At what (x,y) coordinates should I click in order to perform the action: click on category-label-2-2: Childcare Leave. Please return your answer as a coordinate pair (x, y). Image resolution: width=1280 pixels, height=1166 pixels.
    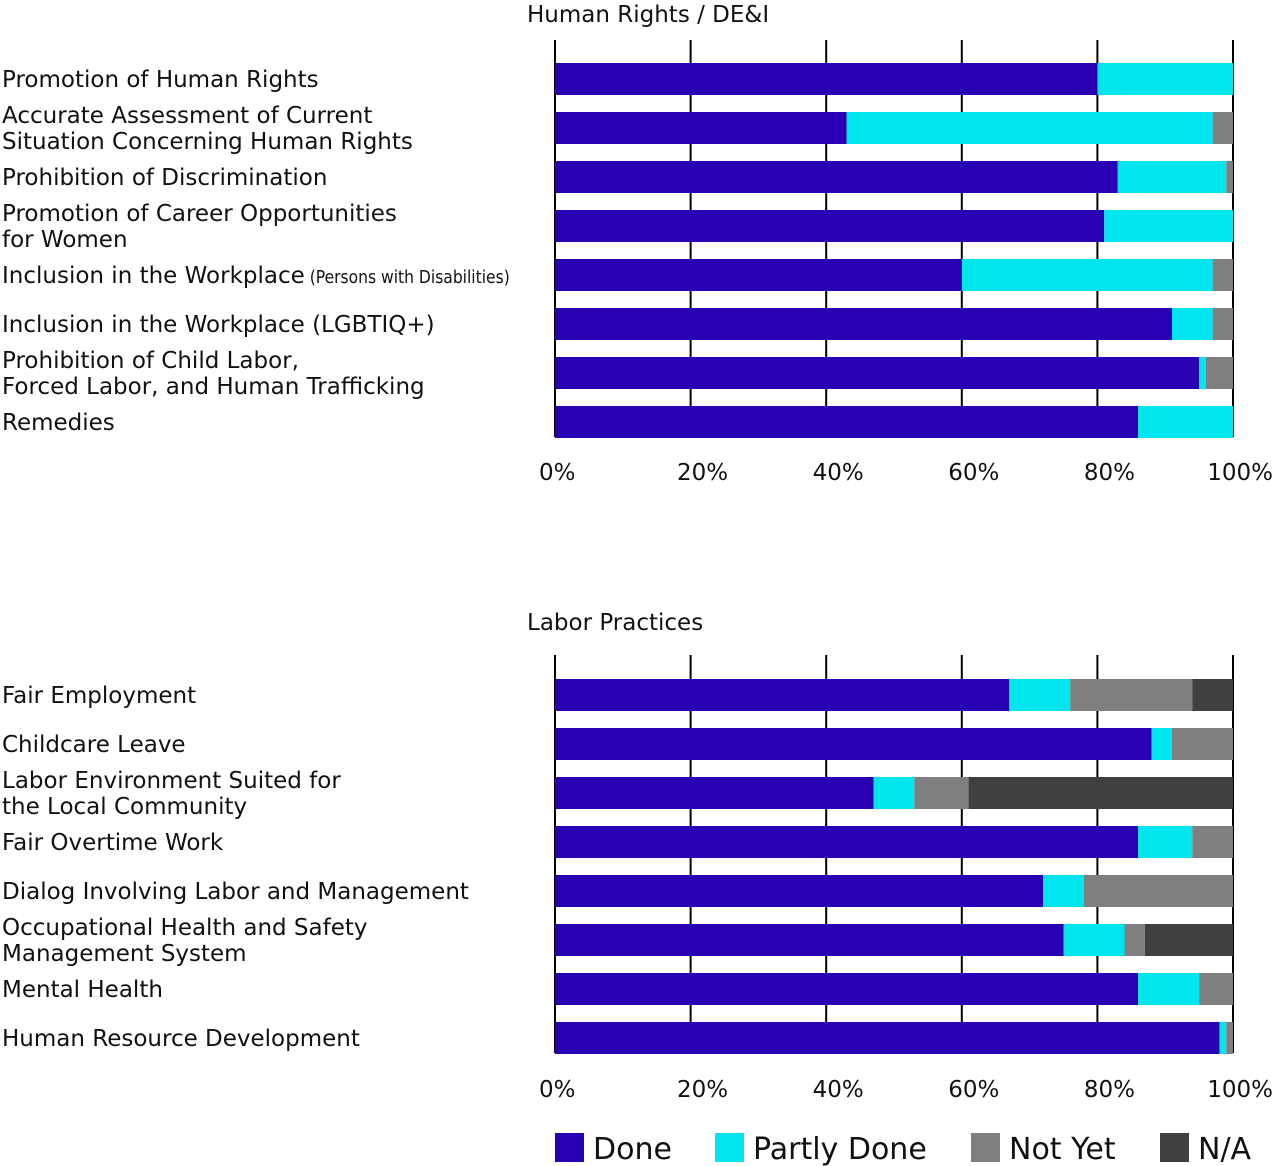
    Looking at the image, I should click on (94, 745).